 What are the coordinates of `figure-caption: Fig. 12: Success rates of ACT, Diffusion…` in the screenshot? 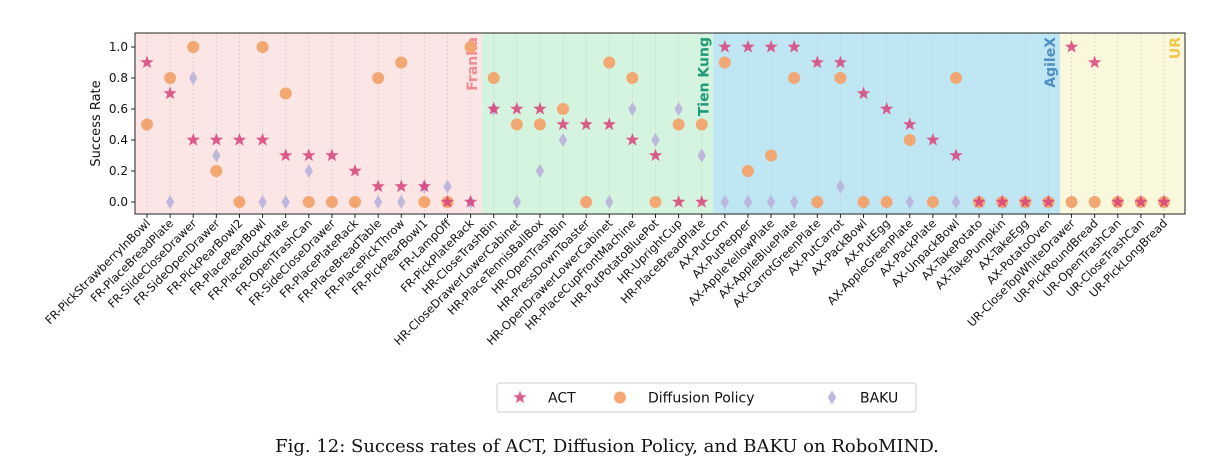 It's located at (607, 446).